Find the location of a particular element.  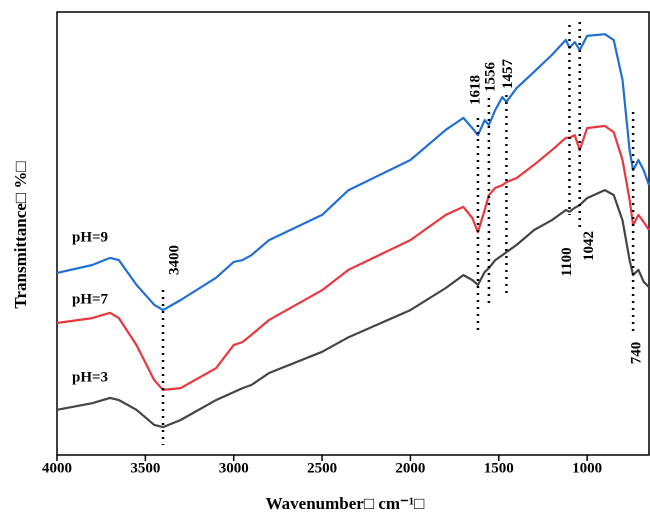

x-tick-label: 3000 is located at coordinates (234, 468).